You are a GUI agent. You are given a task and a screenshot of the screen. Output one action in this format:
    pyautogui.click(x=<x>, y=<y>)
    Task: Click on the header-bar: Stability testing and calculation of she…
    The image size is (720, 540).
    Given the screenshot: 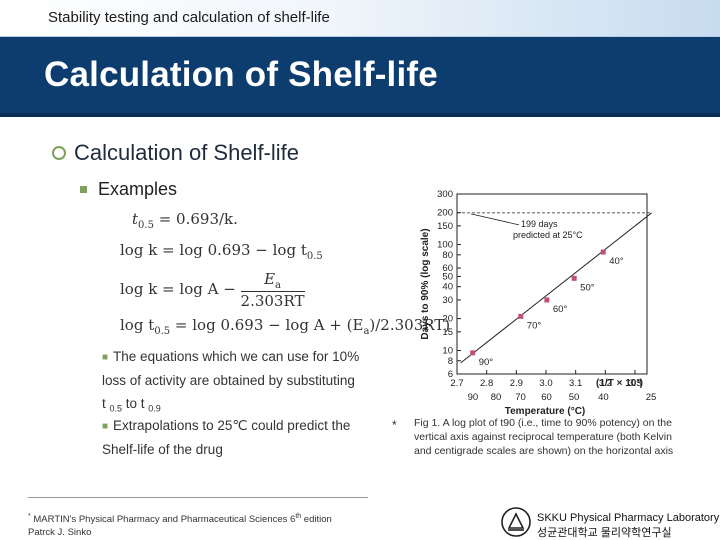 What is the action you would take?
    pyautogui.click(x=360, y=18)
    